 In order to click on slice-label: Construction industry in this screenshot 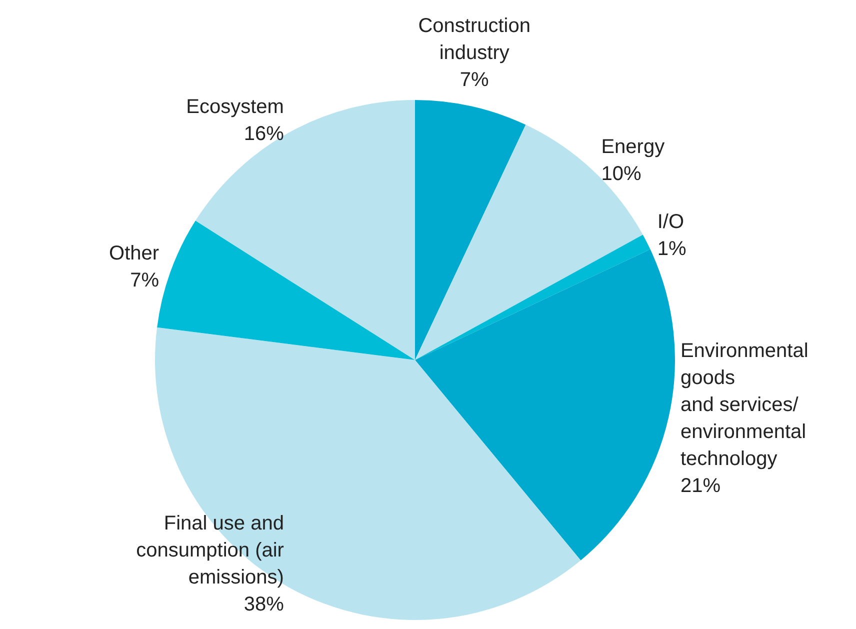, I will do `click(474, 39)`.